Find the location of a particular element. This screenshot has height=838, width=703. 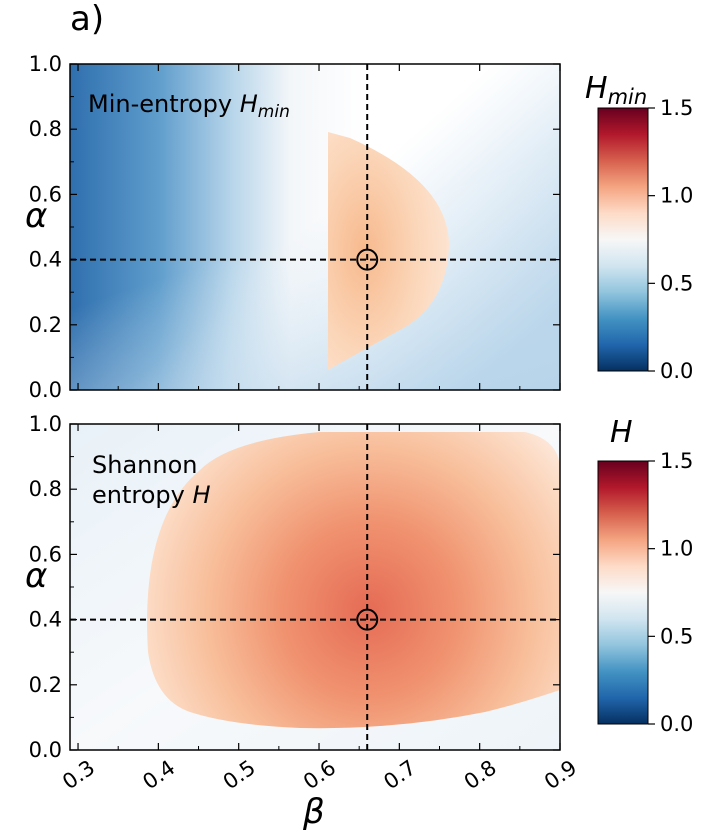

top-colorbar-ticks: 0.0 0.5 1.0 1.5 is located at coordinates (670, 239).